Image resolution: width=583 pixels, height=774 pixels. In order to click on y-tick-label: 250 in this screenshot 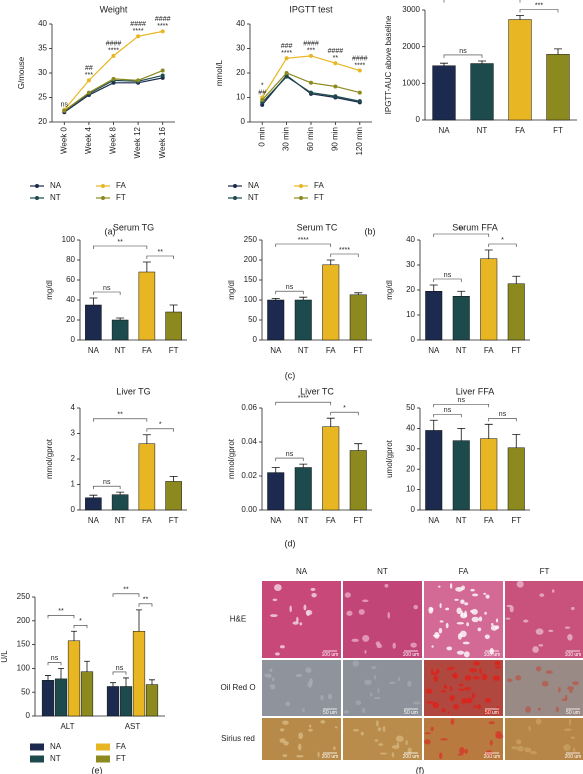, I will do `click(24, 596)`.